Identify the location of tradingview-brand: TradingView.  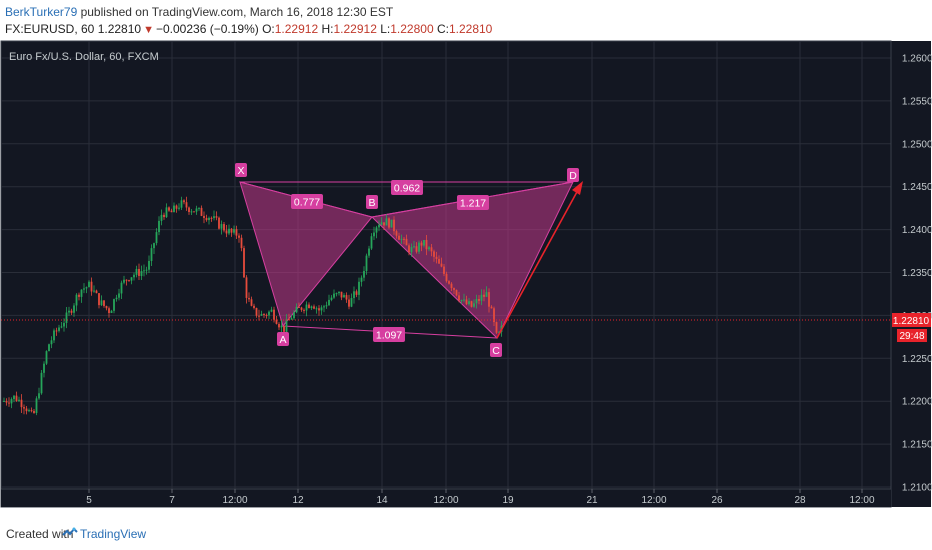
(113, 534).